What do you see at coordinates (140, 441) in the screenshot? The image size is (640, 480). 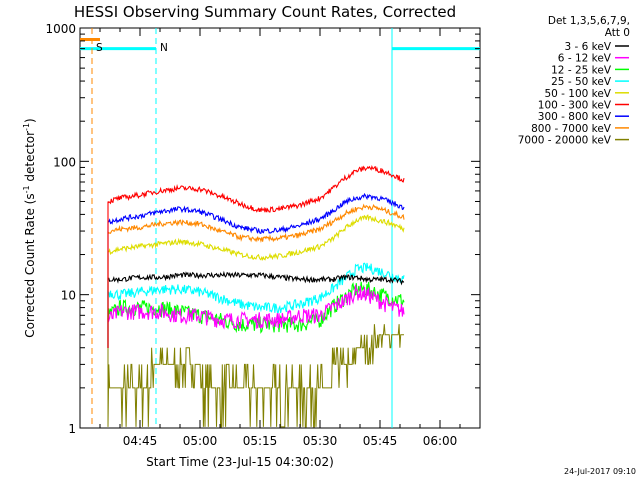 I see `x-tick-label: 04:45` at bounding box center [140, 441].